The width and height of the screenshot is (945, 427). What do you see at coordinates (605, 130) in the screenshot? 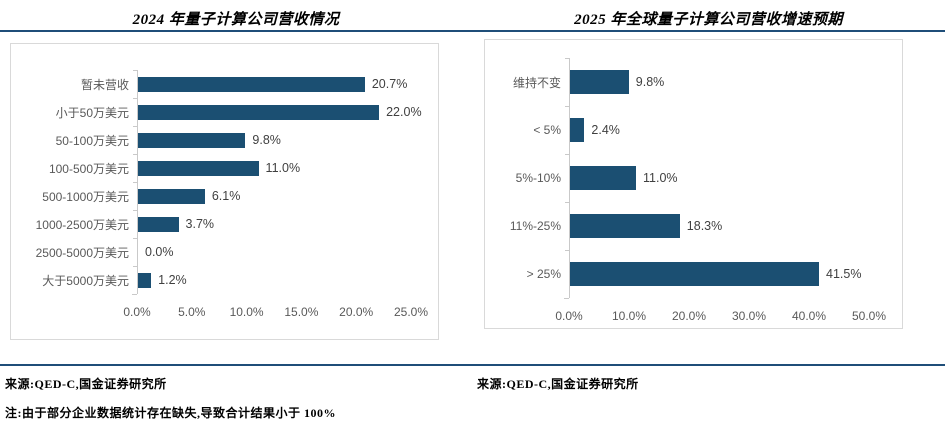
I see `value-label: 2.4%` at bounding box center [605, 130].